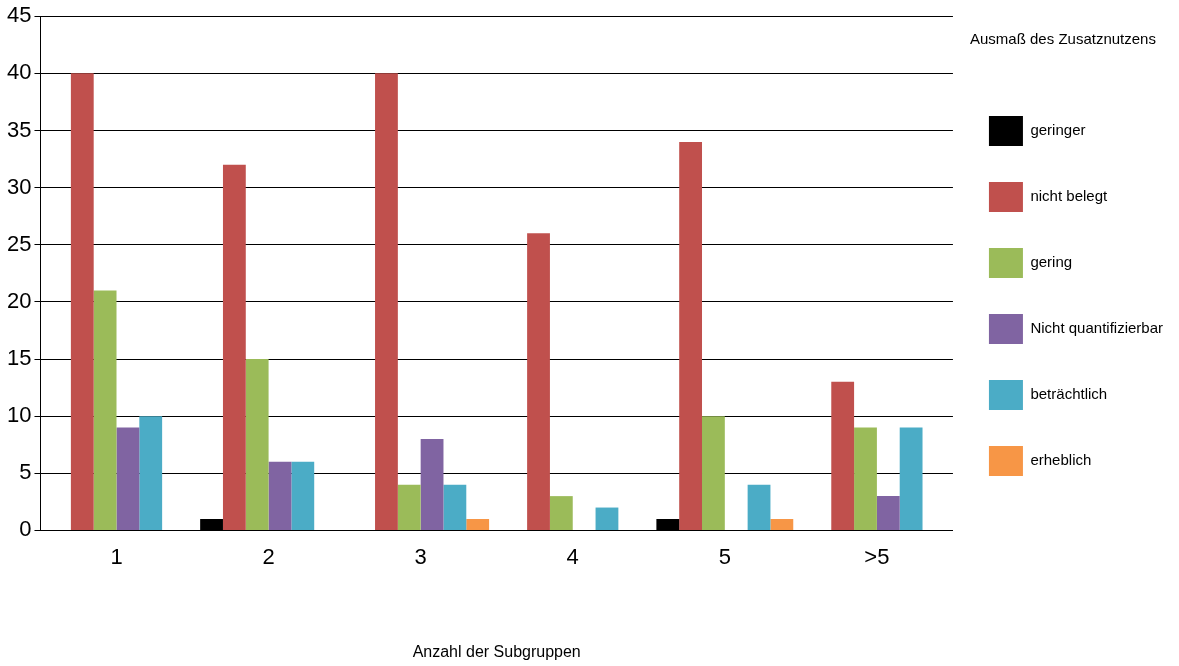 Image resolution: width=1179 pixels, height=666 pixels. What do you see at coordinates (19, 186) in the screenshot?
I see `y-tick-label: 30` at bounding box center [19, 186].